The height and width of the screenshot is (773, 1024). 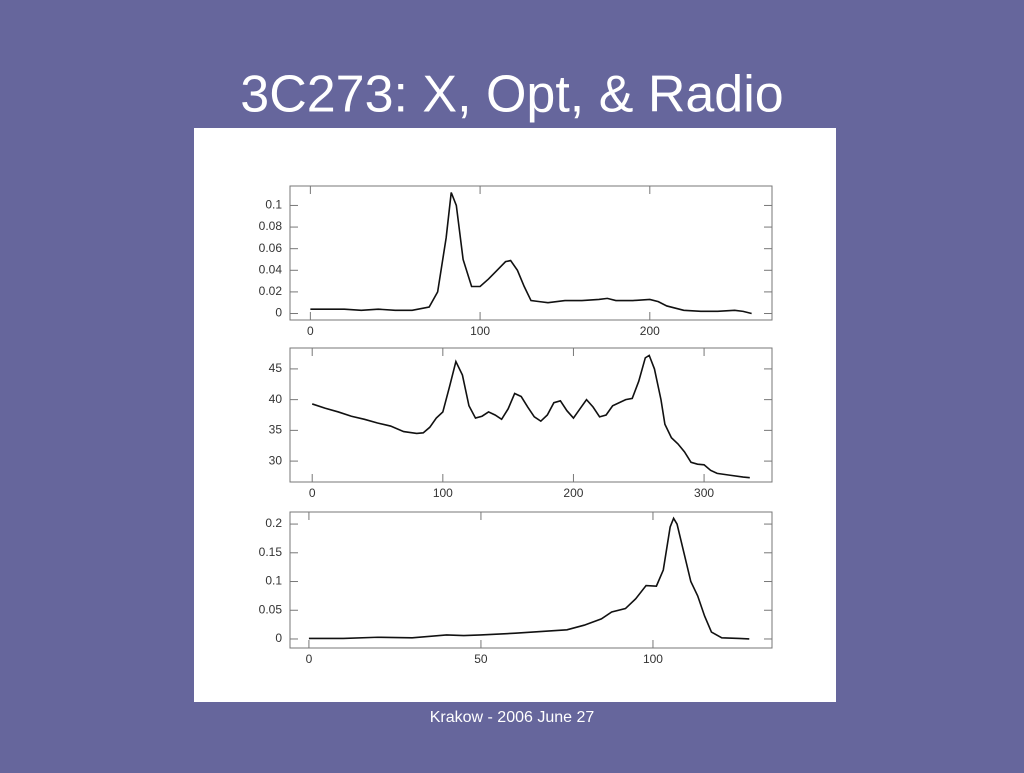 I want to click on y-tick-label: 0.02, so click(x=271, y=291).